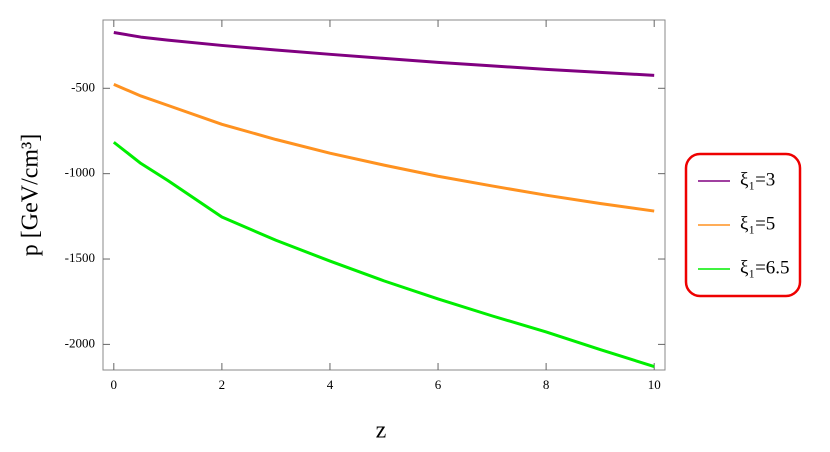 The height and width of the screenshot is (452, 830). What do you see at coordinates (384, 53) in the screenshot?
I see `series-line` at bounding box center [384, 53].